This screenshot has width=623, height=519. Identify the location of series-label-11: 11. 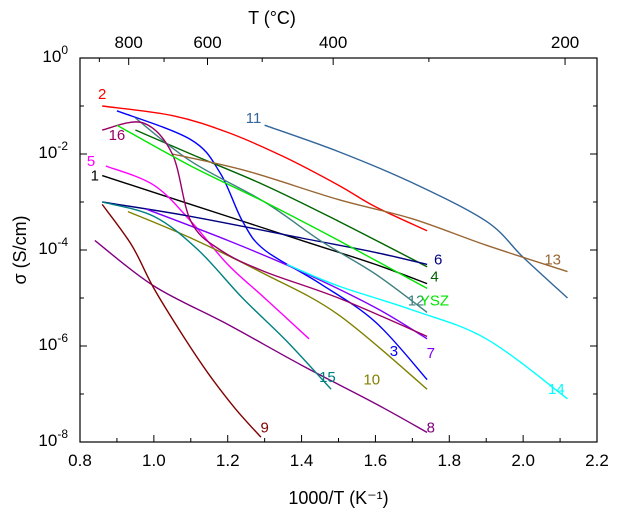
(254, 118).